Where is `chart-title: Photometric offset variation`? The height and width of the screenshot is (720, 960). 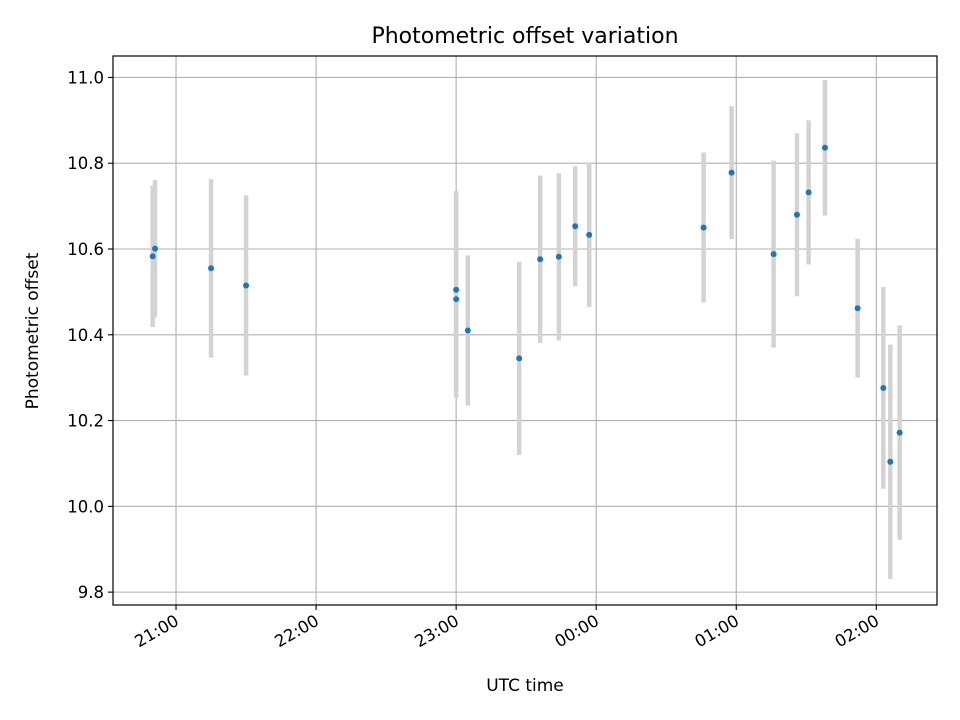 chart-title: Photometric offset variation is located at coordinates (524, 36).